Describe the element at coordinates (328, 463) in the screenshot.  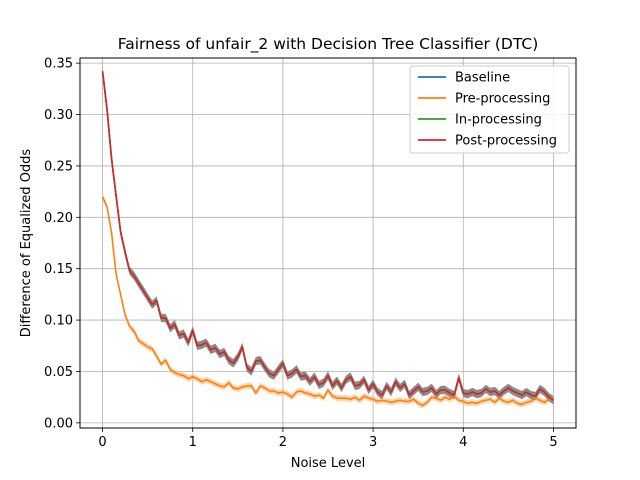
I see `x-axis-label: Noise Level` at that location.